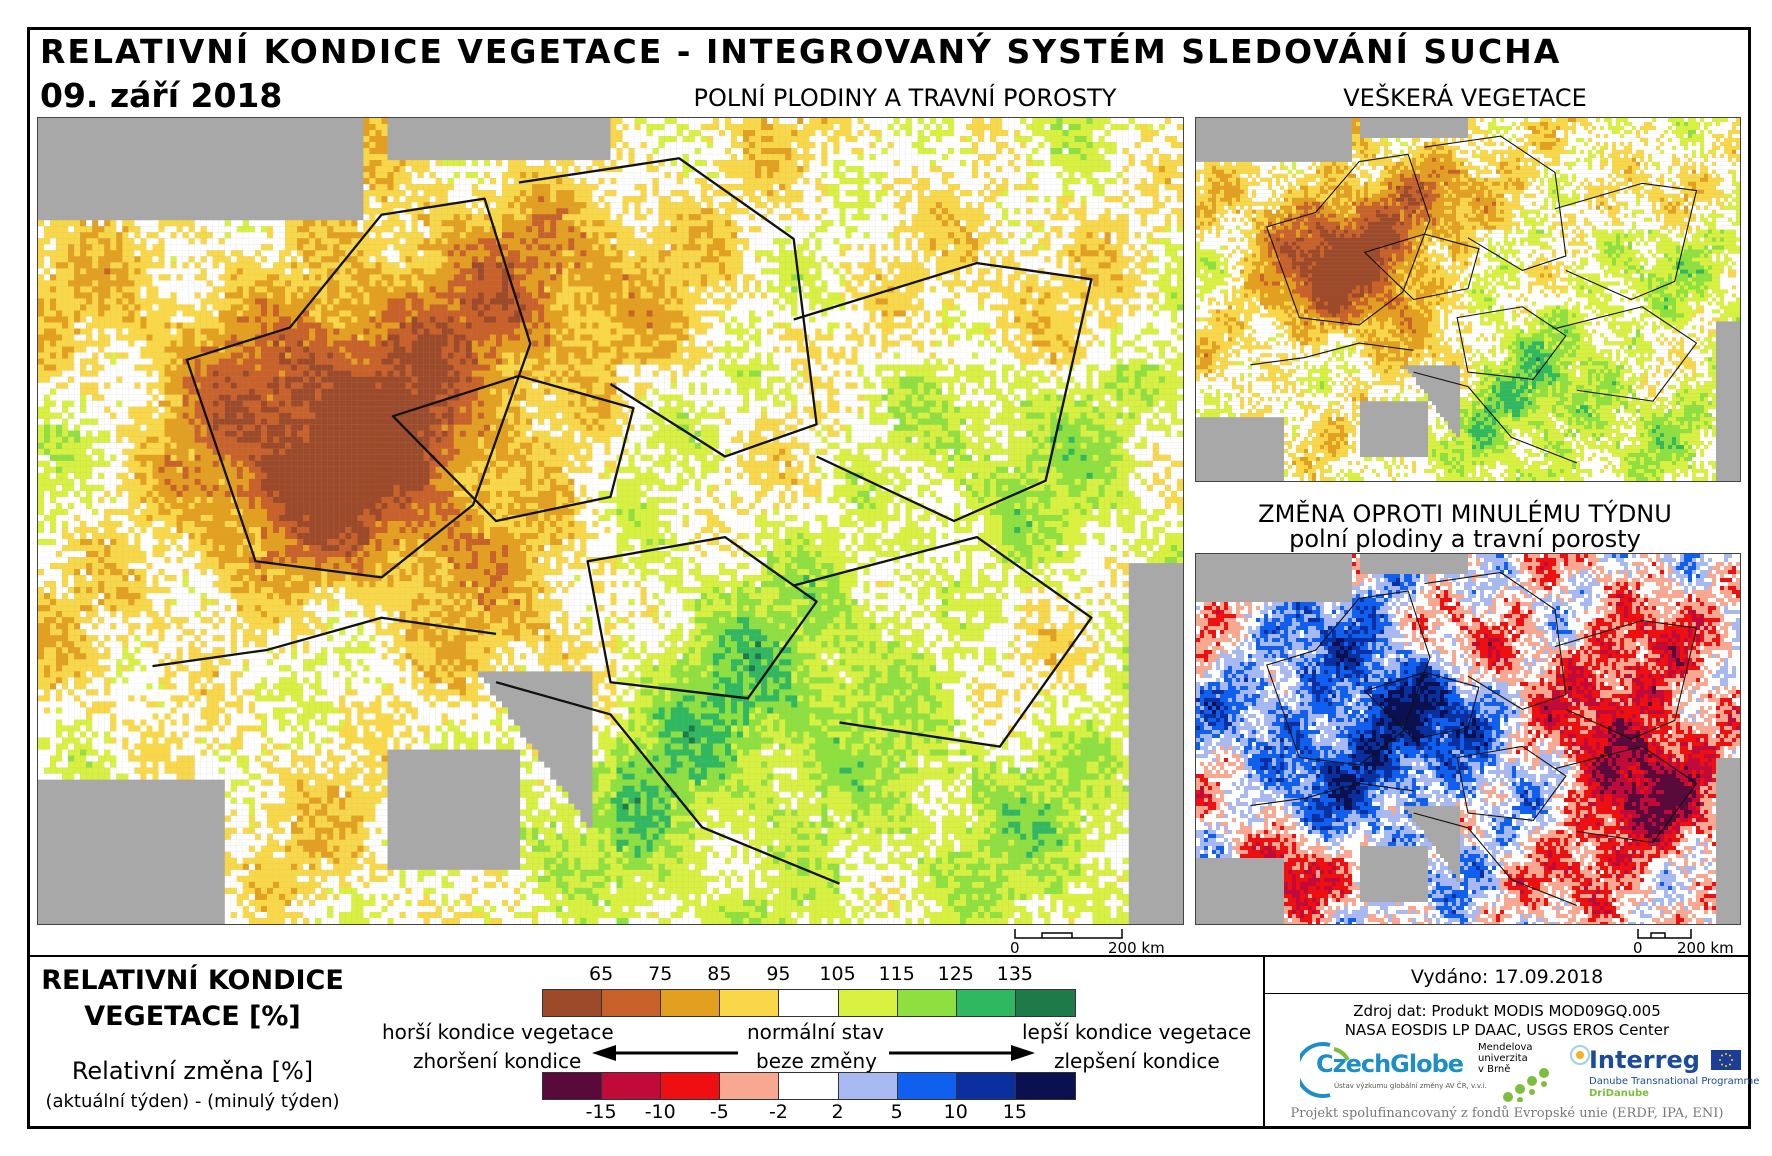  Describe the element at coordinates (1015, 1112) in the screenshot. I see `tick-label: 15` at that location.